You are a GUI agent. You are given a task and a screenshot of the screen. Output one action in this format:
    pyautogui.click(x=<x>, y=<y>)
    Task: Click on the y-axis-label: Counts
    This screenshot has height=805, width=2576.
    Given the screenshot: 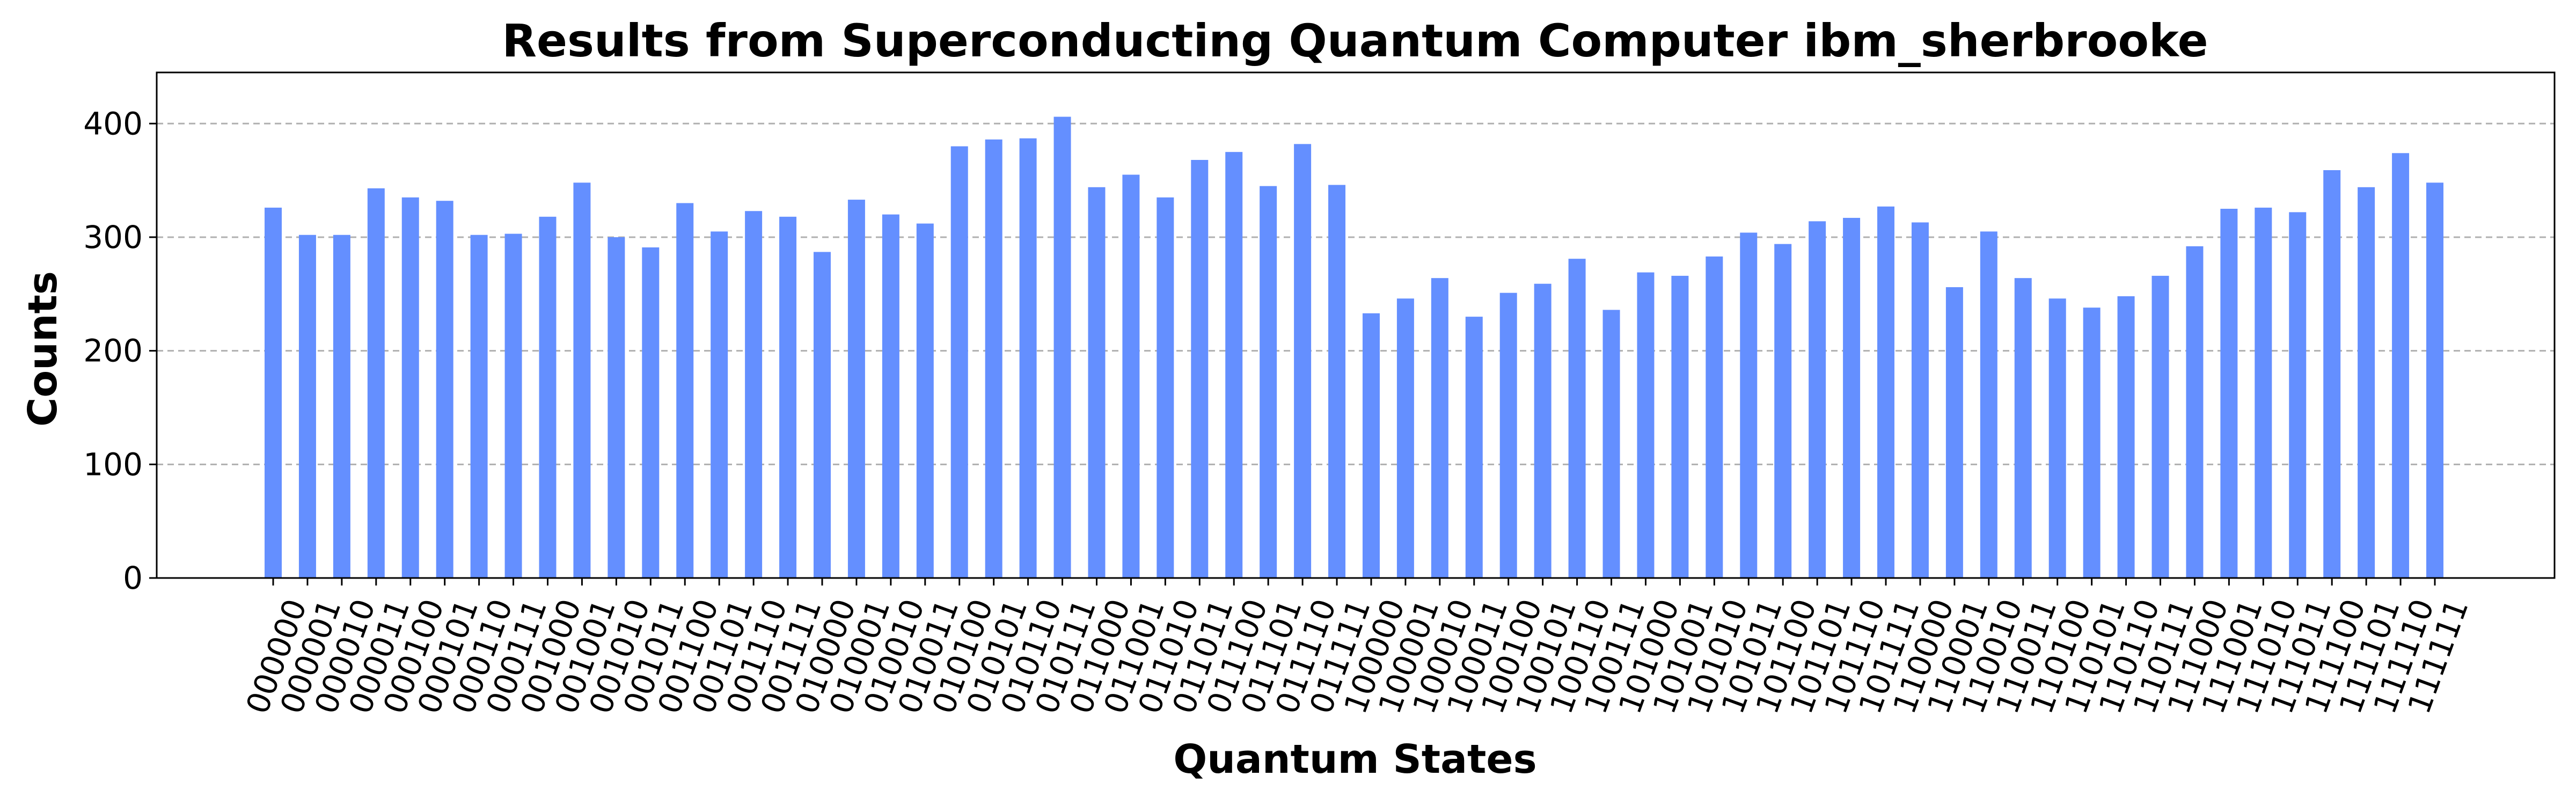 What is the action you would take?
    pyautogui.click(x=43, y=349)
    